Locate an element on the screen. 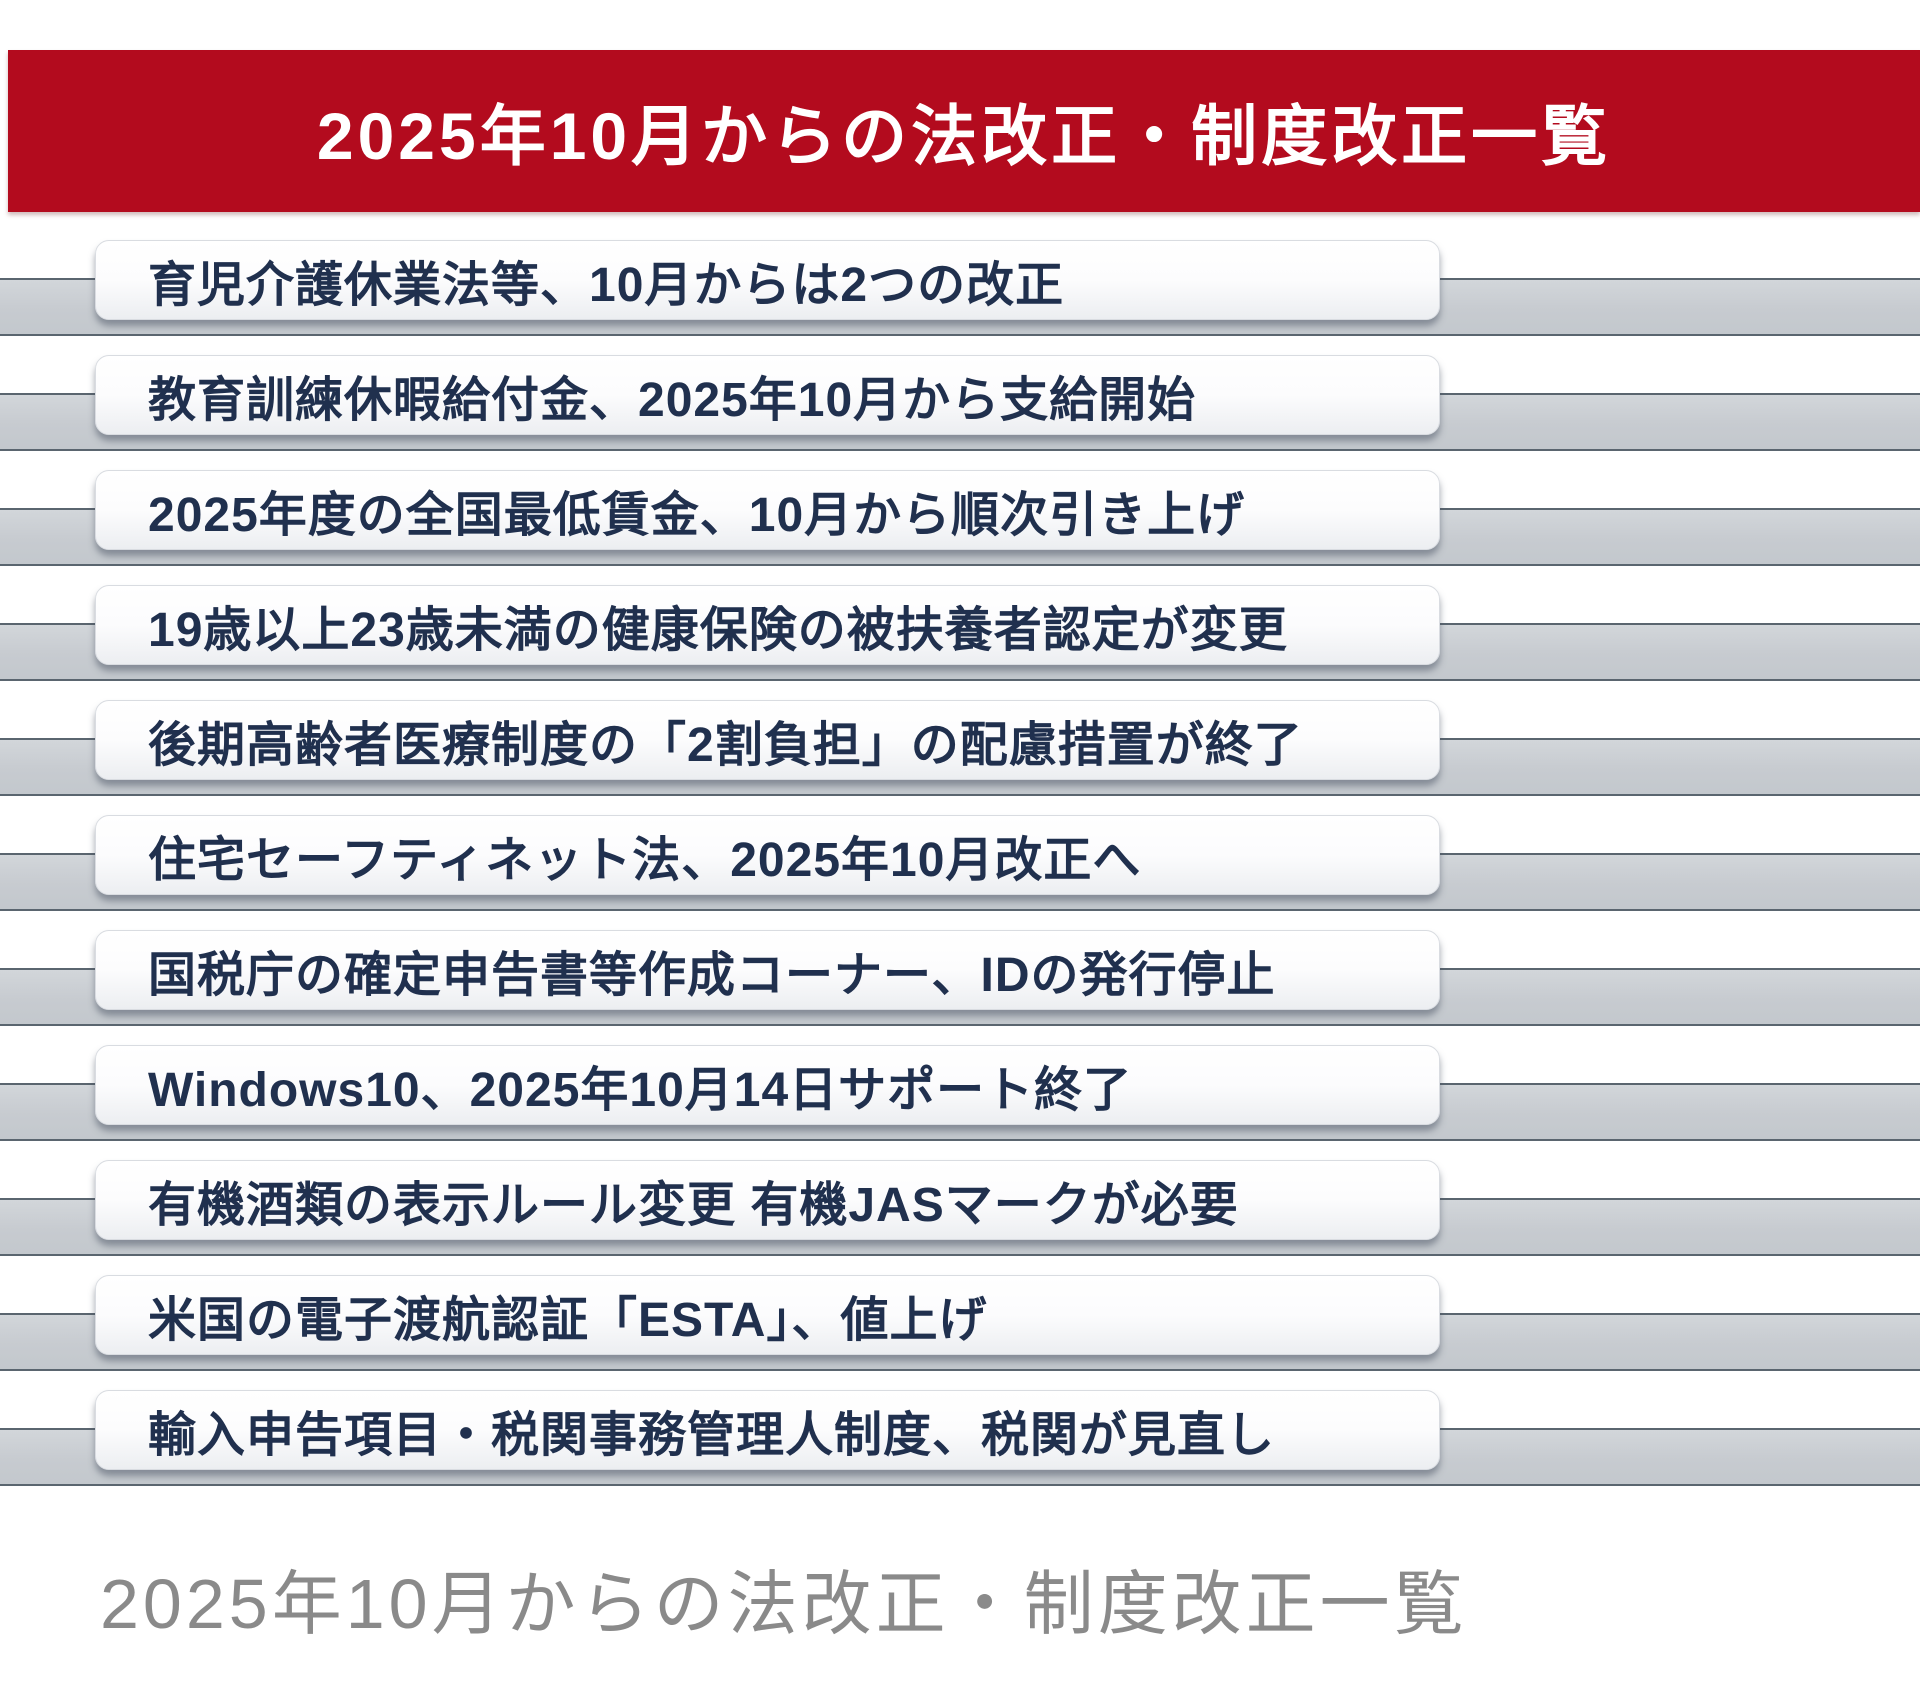 This screenshot has height=1704, width=1920. list-item-label: 有機酒類の表示ルール変更 有機JASマークが必要 is located at coordinates (693, 1205).